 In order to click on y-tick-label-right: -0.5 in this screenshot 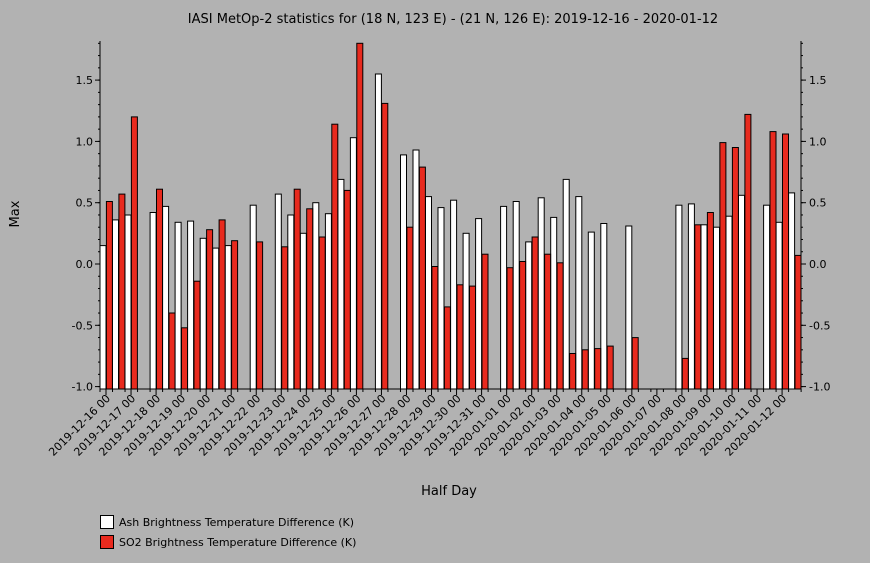, I will do `click(819, 325)`.